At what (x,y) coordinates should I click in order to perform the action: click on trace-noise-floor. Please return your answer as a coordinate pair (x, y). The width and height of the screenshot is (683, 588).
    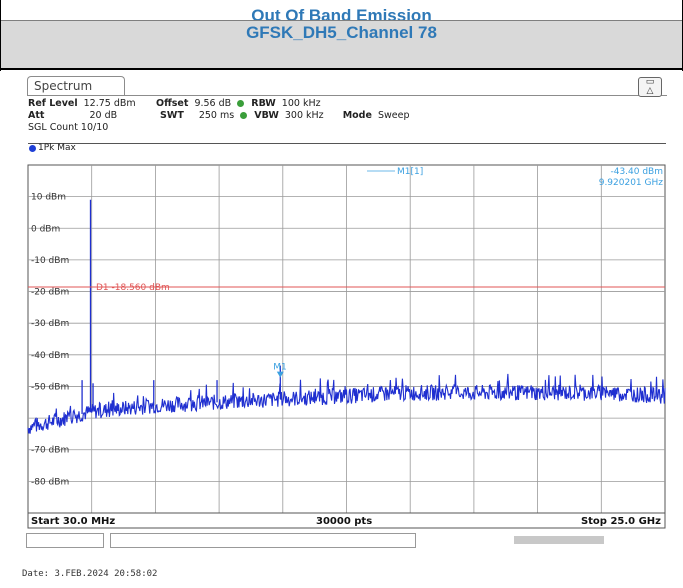
    Looking at the image, I should click on (346, 403).